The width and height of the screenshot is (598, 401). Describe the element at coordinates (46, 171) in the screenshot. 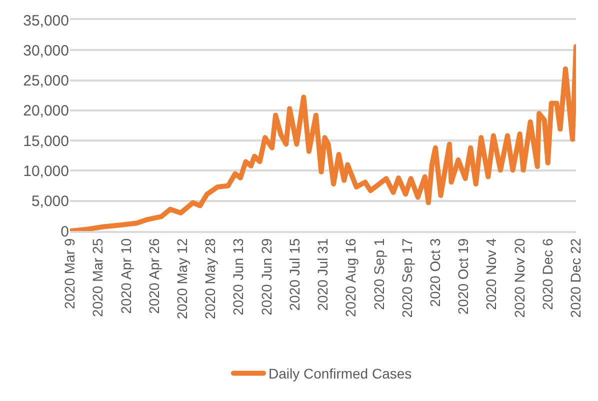

I see `y-tick-label: 10,000` at that location.